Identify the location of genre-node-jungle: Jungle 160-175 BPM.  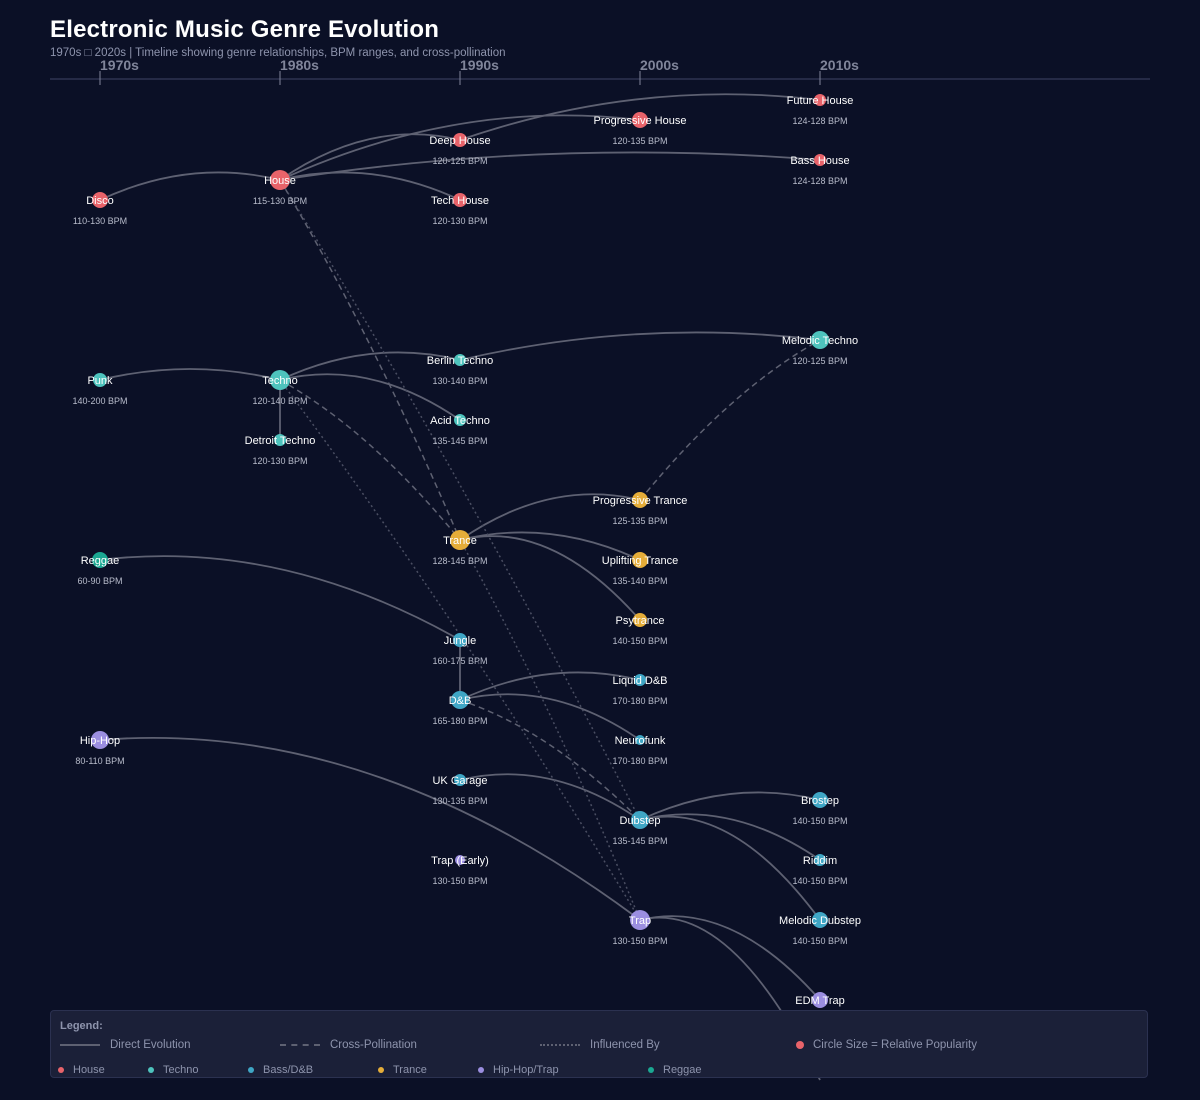
(460, 649).